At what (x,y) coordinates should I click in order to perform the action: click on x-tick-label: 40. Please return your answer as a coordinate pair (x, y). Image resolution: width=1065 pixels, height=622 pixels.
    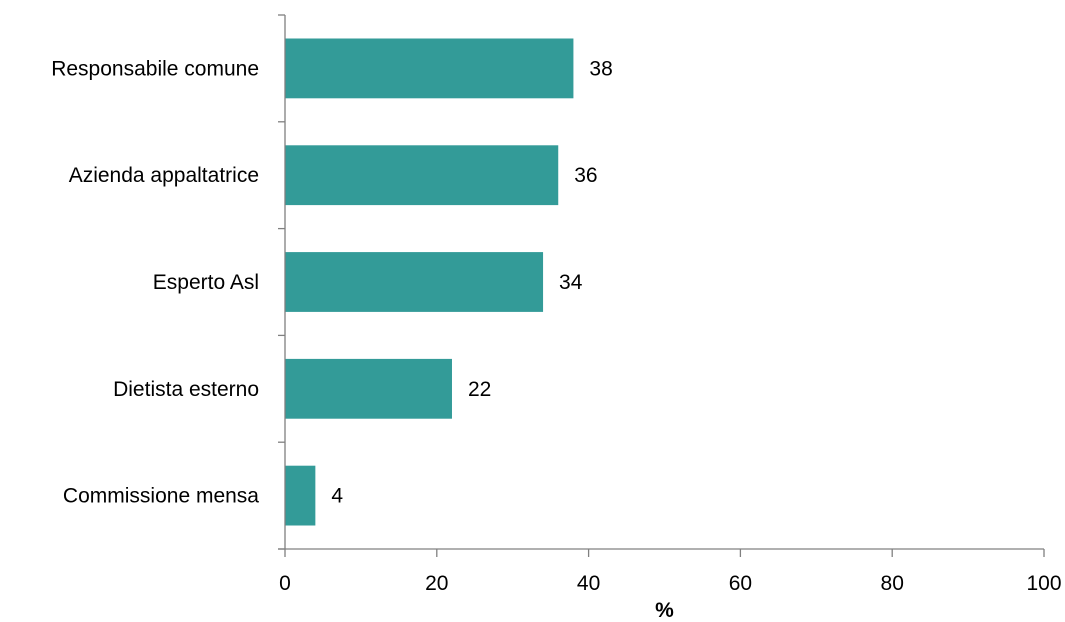
    Looking at the image, I should click on (588, 583).